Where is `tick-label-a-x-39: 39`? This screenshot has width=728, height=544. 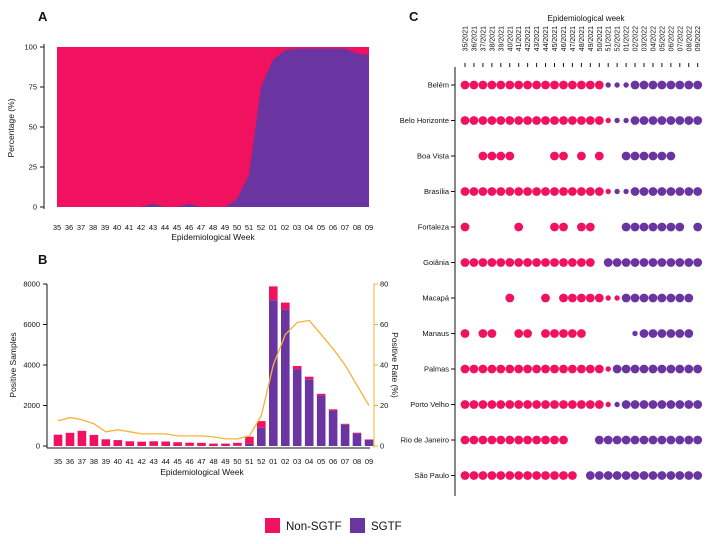
tick-label-a-x-39: 39 is located at coordinates (105, 227).